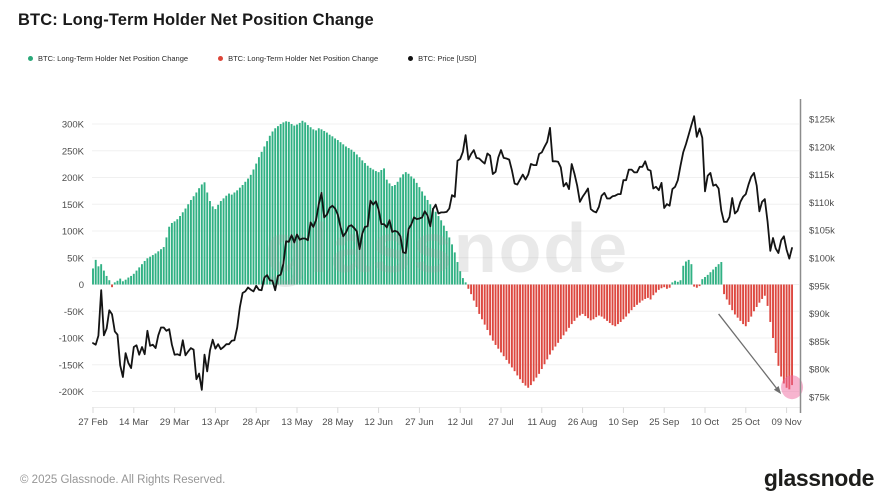 The width and height of the screenshot is (896, 504). I want to click on svg-text: 150K, so click(73, 205).